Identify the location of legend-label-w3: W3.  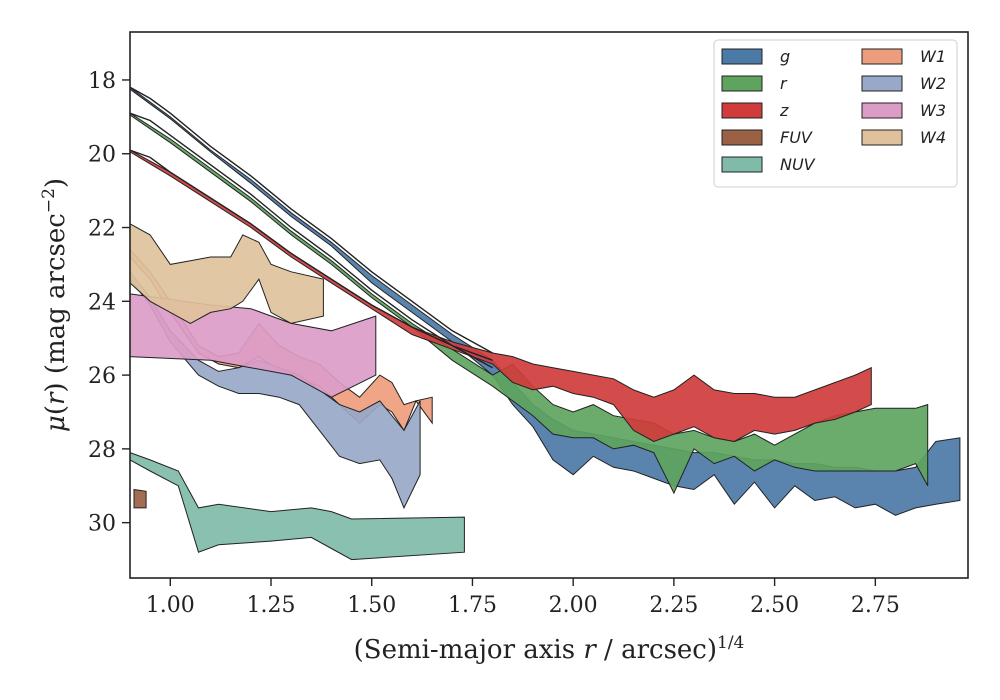
(933, 110).